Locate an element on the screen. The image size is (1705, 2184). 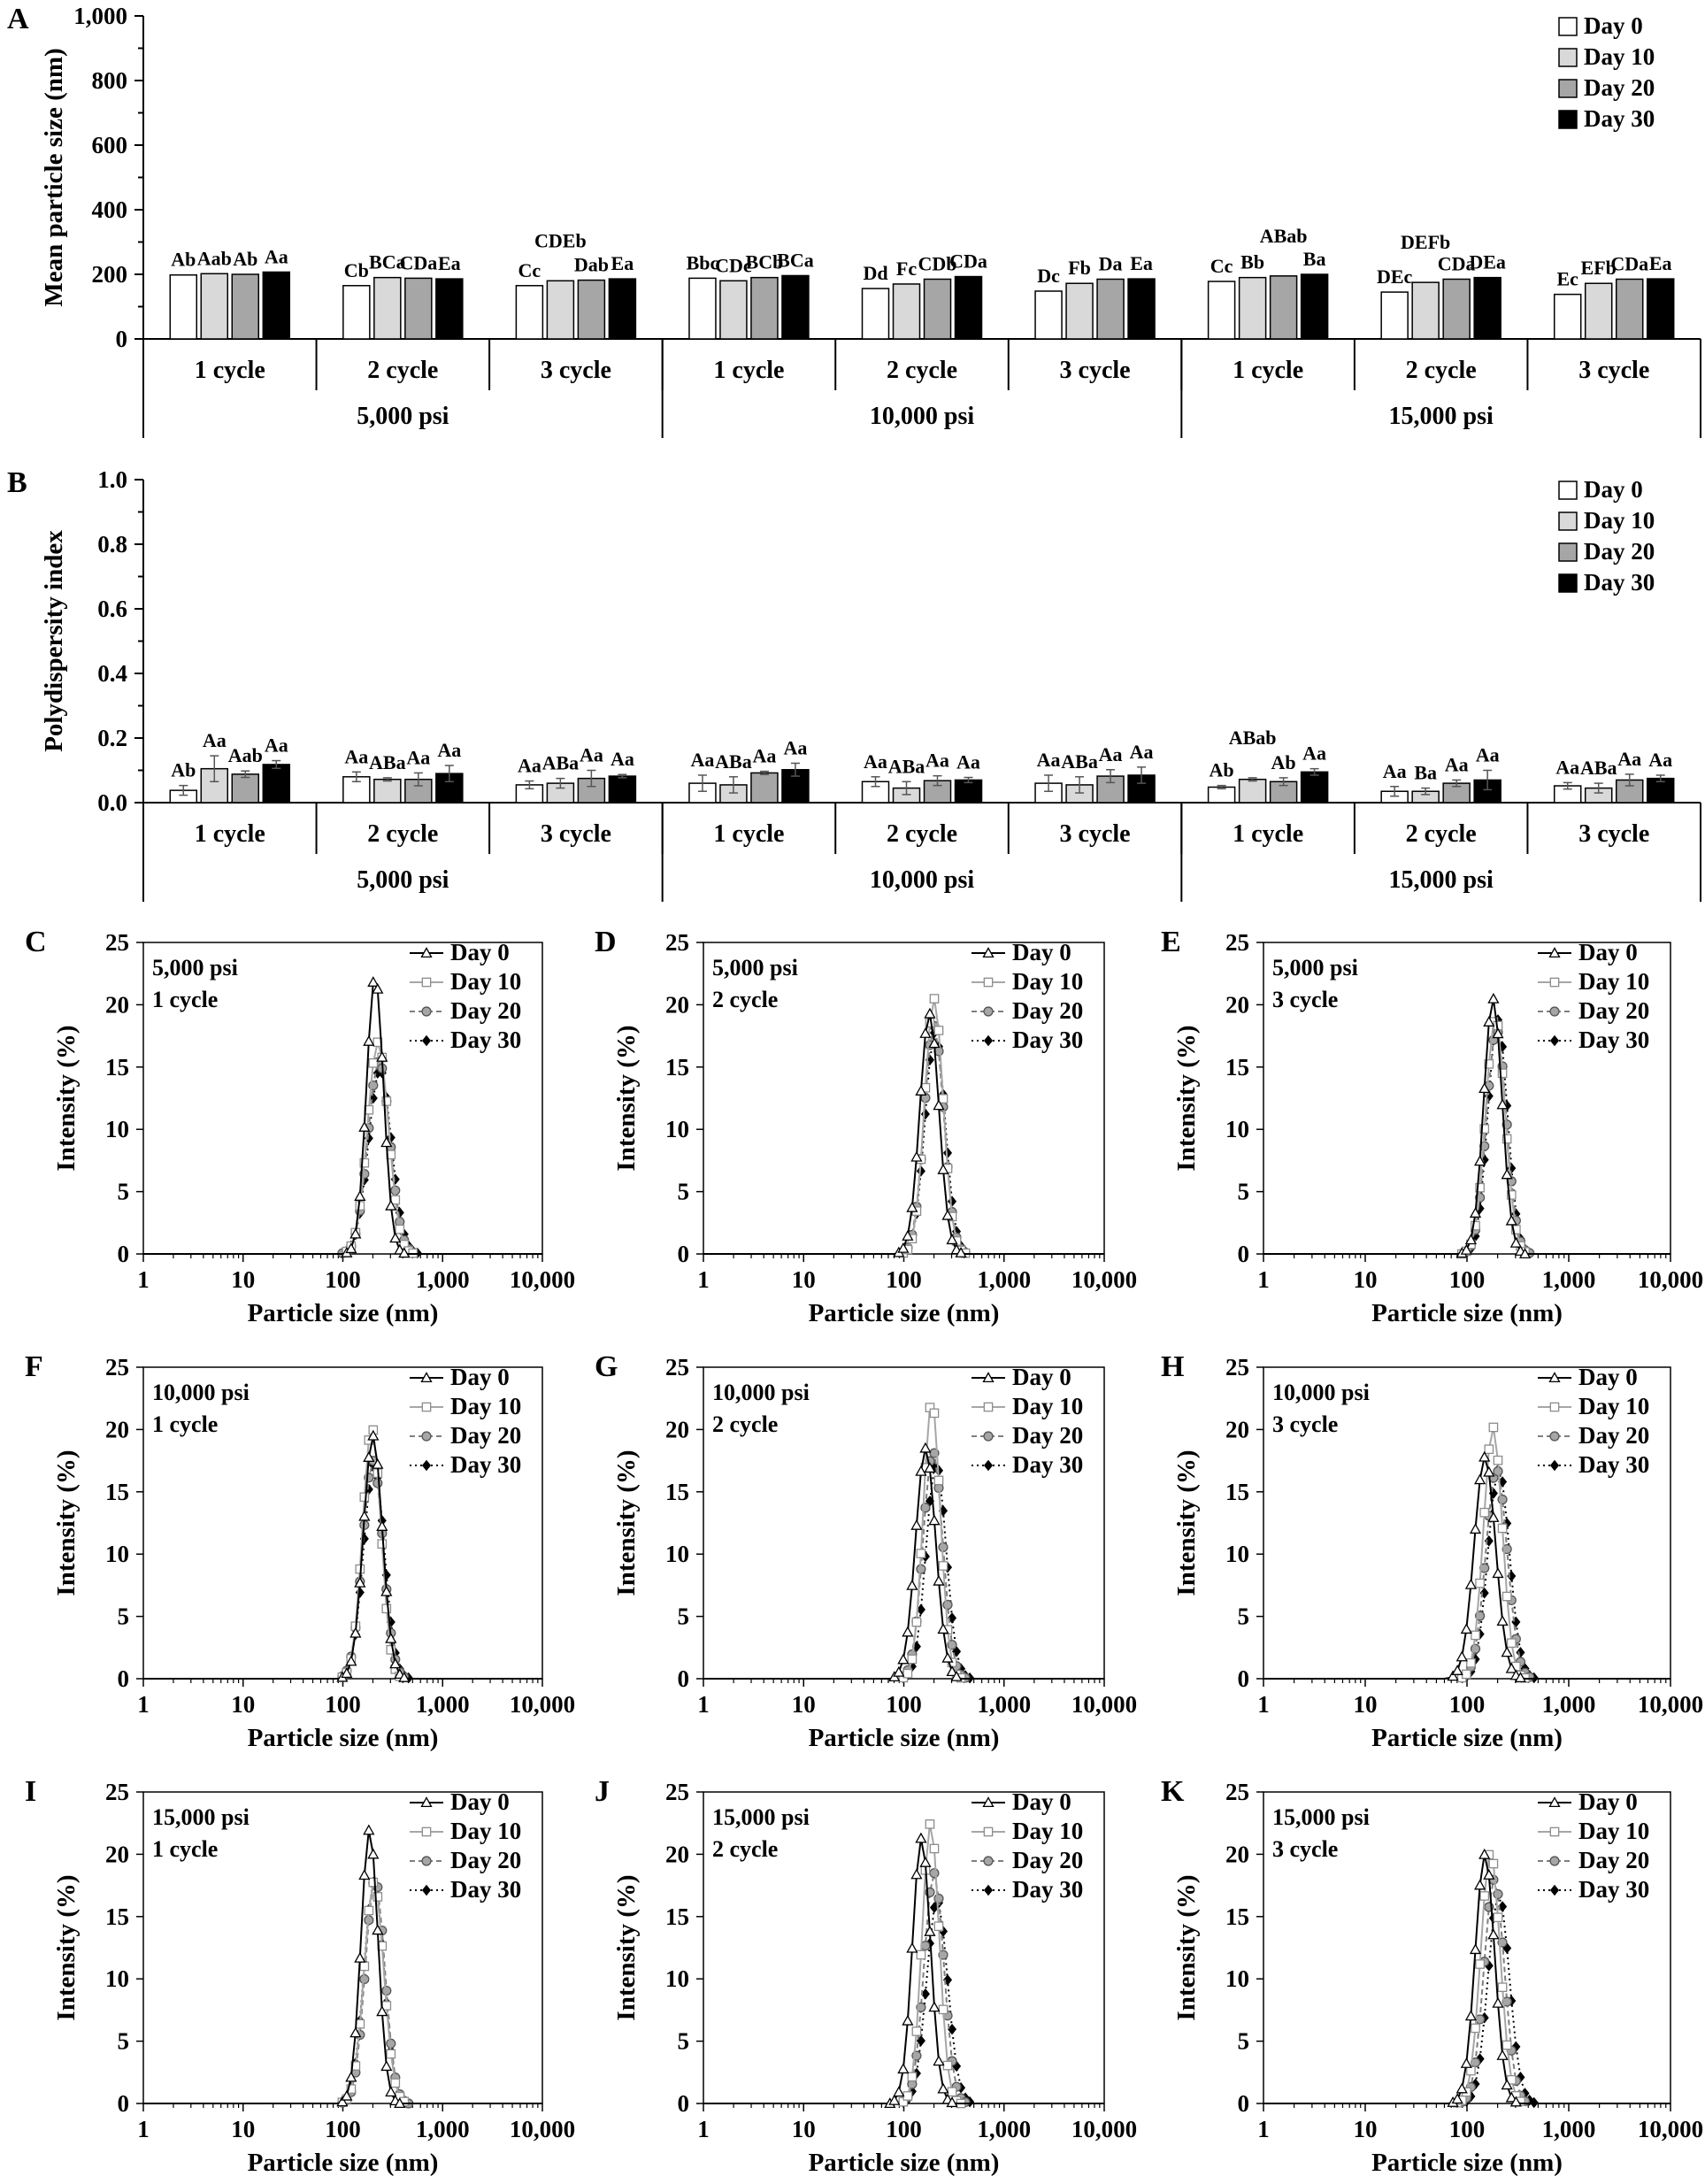
legend-label: Day 30 is located at coordinates (485, 1464).